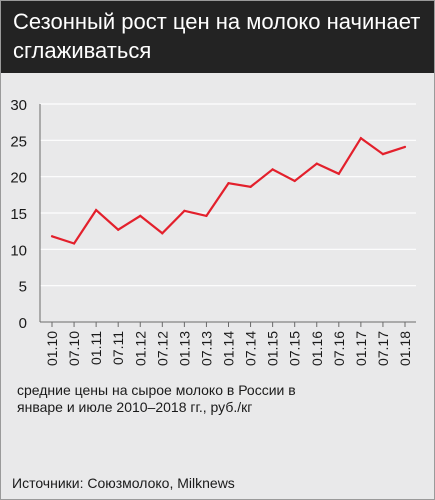 The image size is (435, 500). I want to click on x-tick-label: 01.14, so click(229, 348).